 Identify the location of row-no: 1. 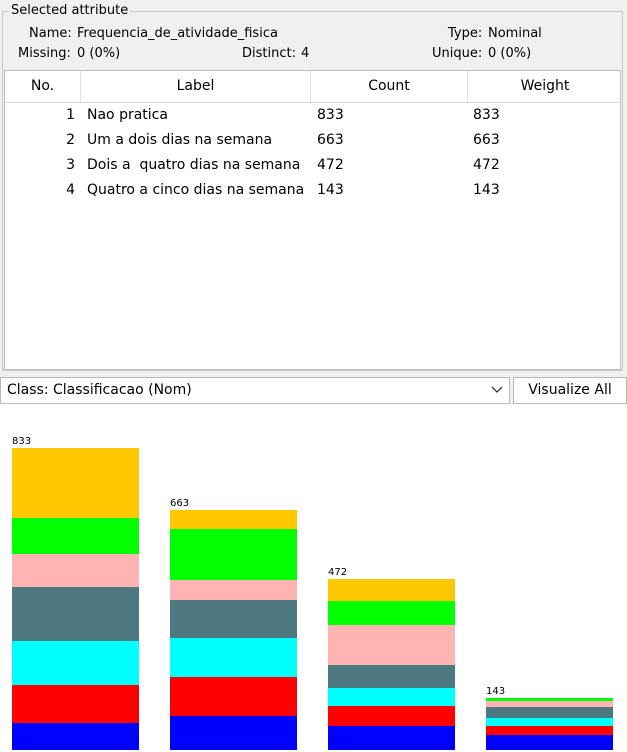
(70, 115).